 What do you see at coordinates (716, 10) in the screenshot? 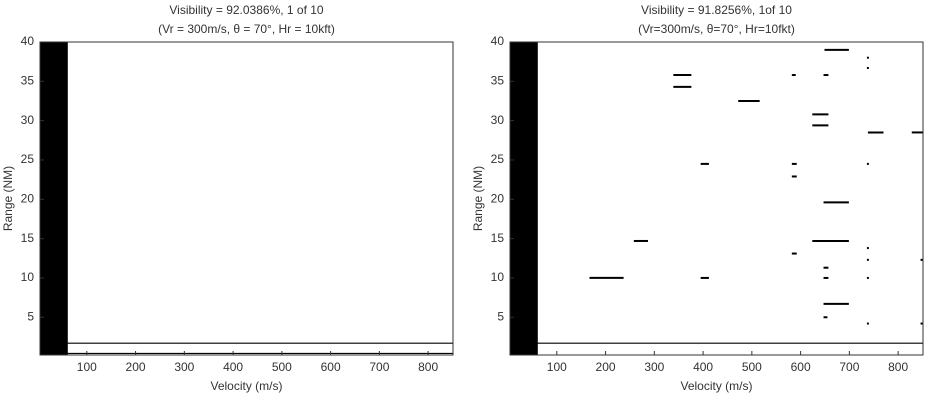
I see `chart-title: Visibility = 91.8256%, 1of 10` at bounding box center [716, 10].